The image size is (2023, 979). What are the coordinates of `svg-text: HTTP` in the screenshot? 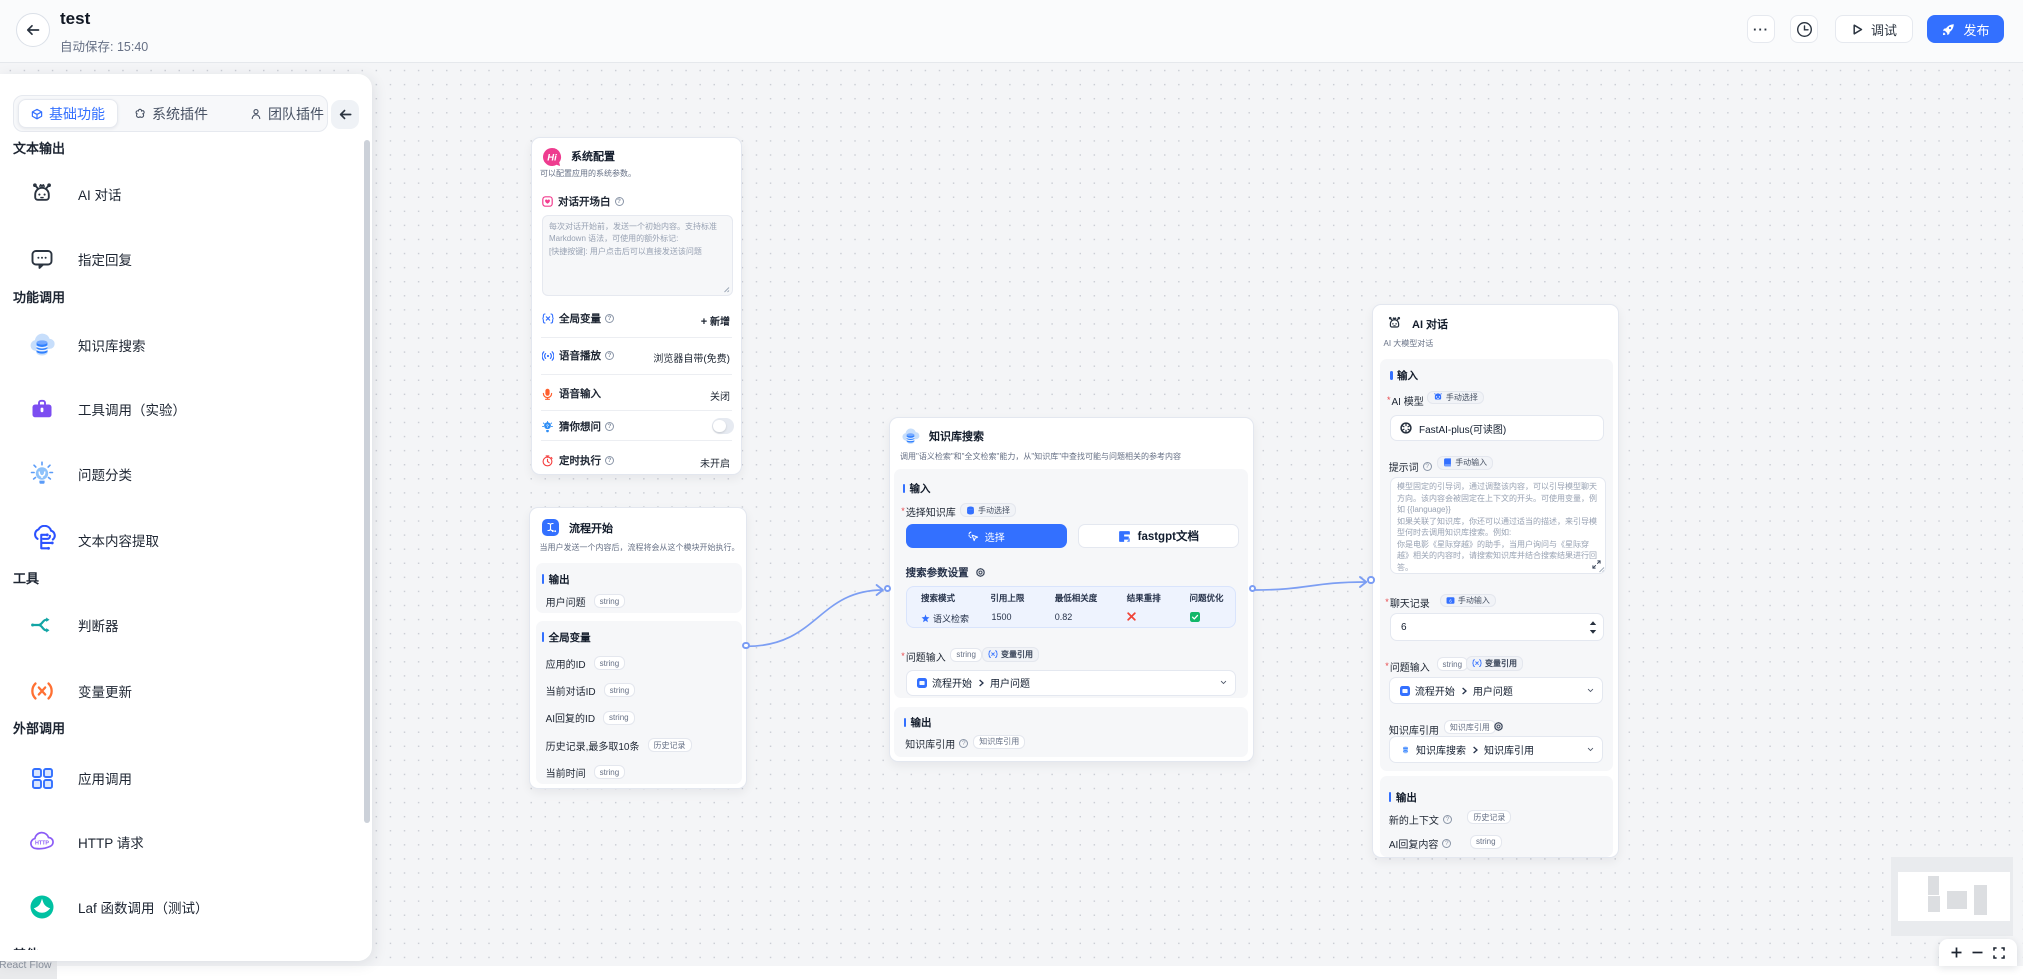 It's located at (42, 844).